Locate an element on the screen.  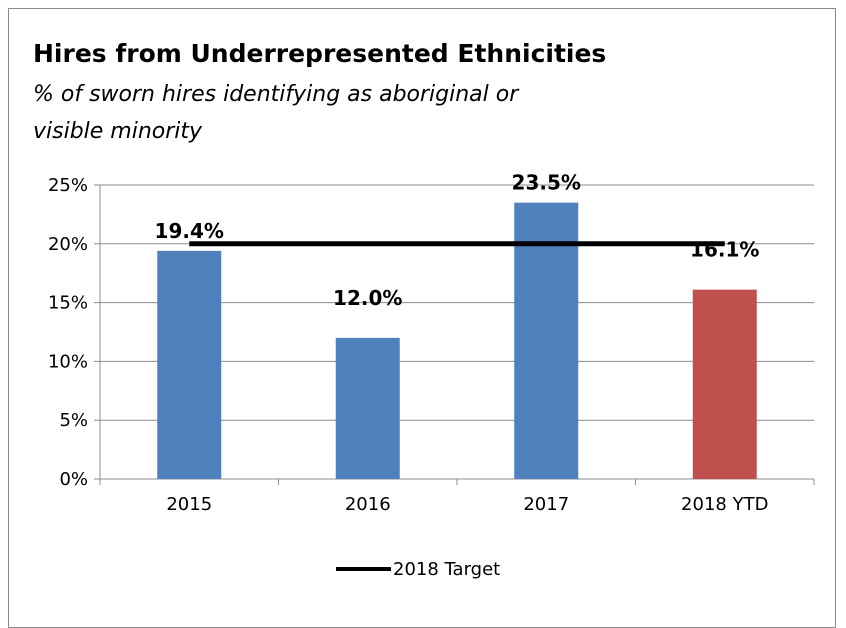
data-label: 16.1% is located at coordinates (724, 250).